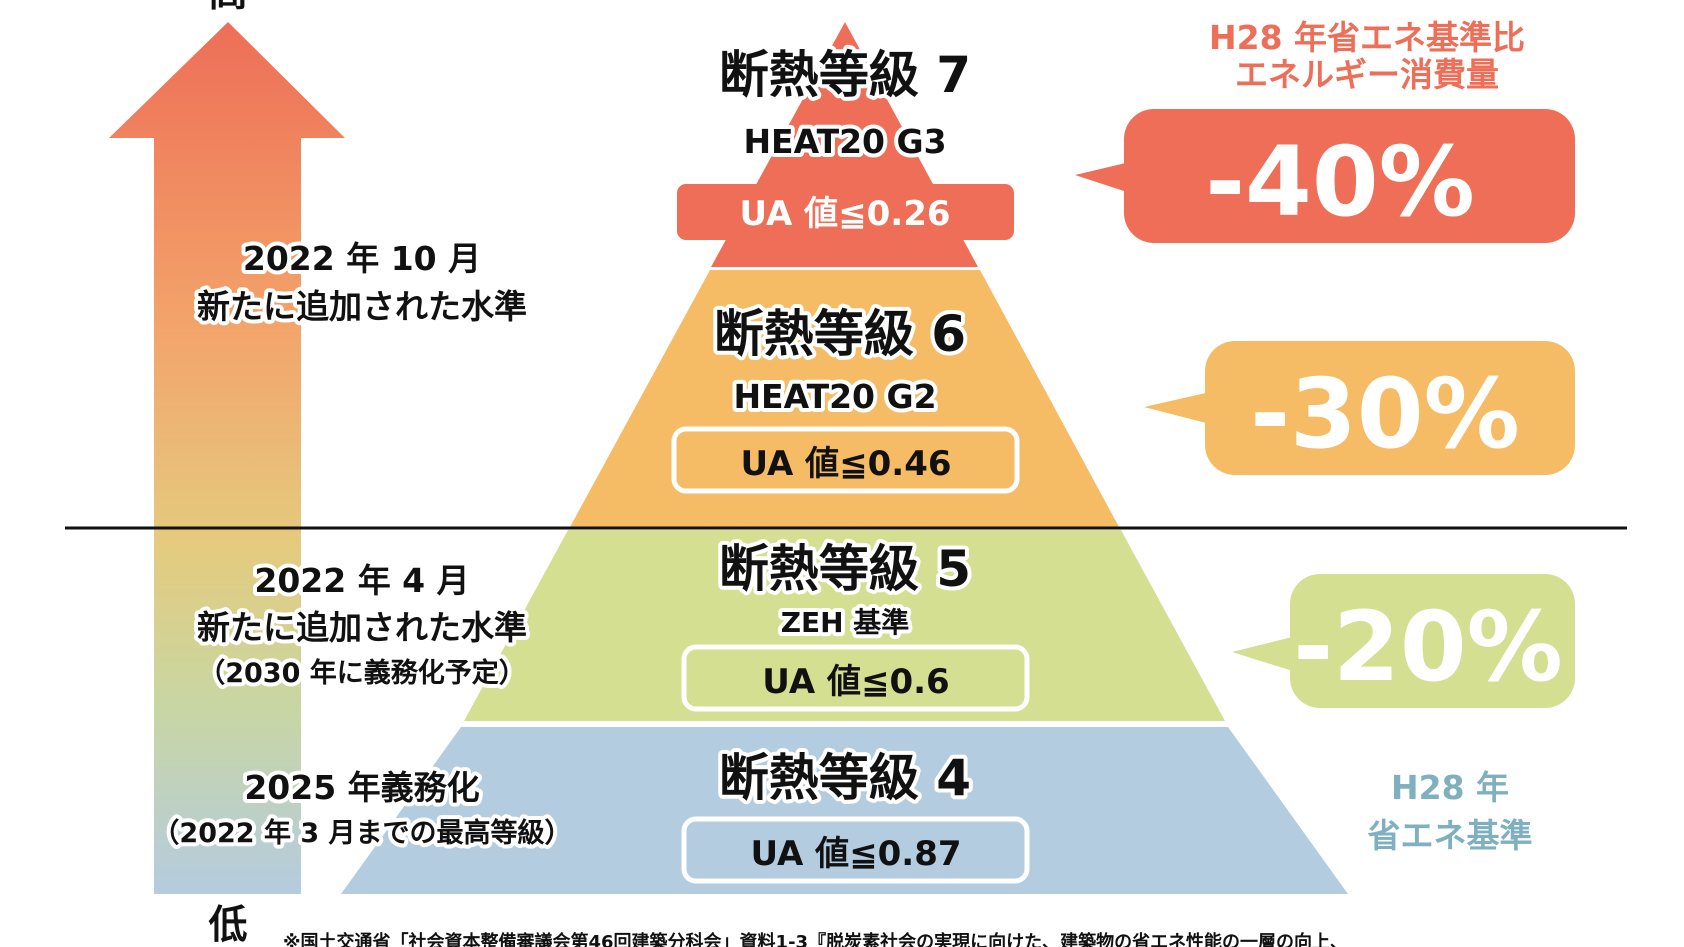  I want to click on level-6-sub: HEAT20 G2, so click(834, 396).